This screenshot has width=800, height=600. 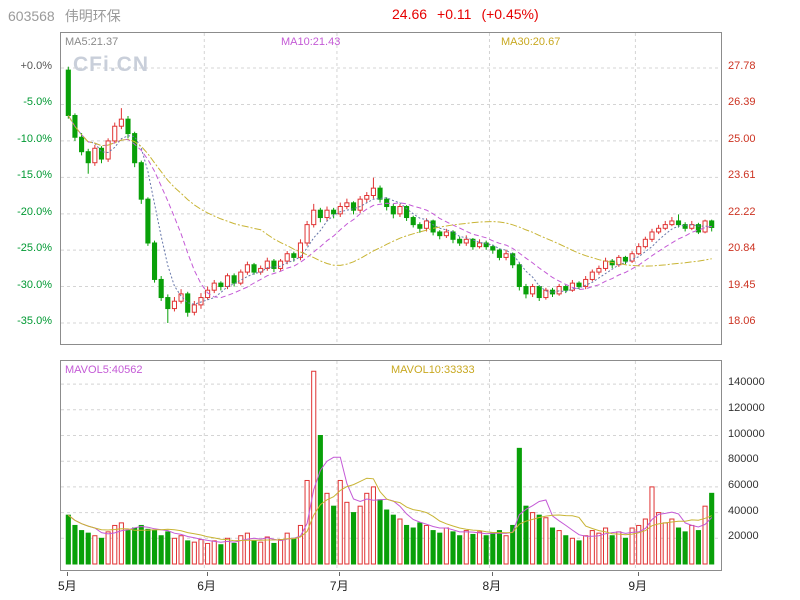 I want to click on volume-right-axis: 140000 120000 100000 80000 60000 40000 20000, so click(x=762, y=300).